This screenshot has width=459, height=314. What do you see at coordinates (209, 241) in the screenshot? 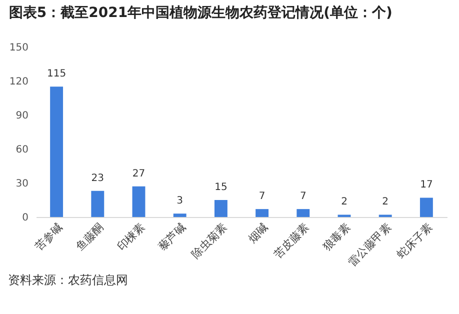
I see `x-tick-label: 除虫菊素` at bounding box center [209, 241].